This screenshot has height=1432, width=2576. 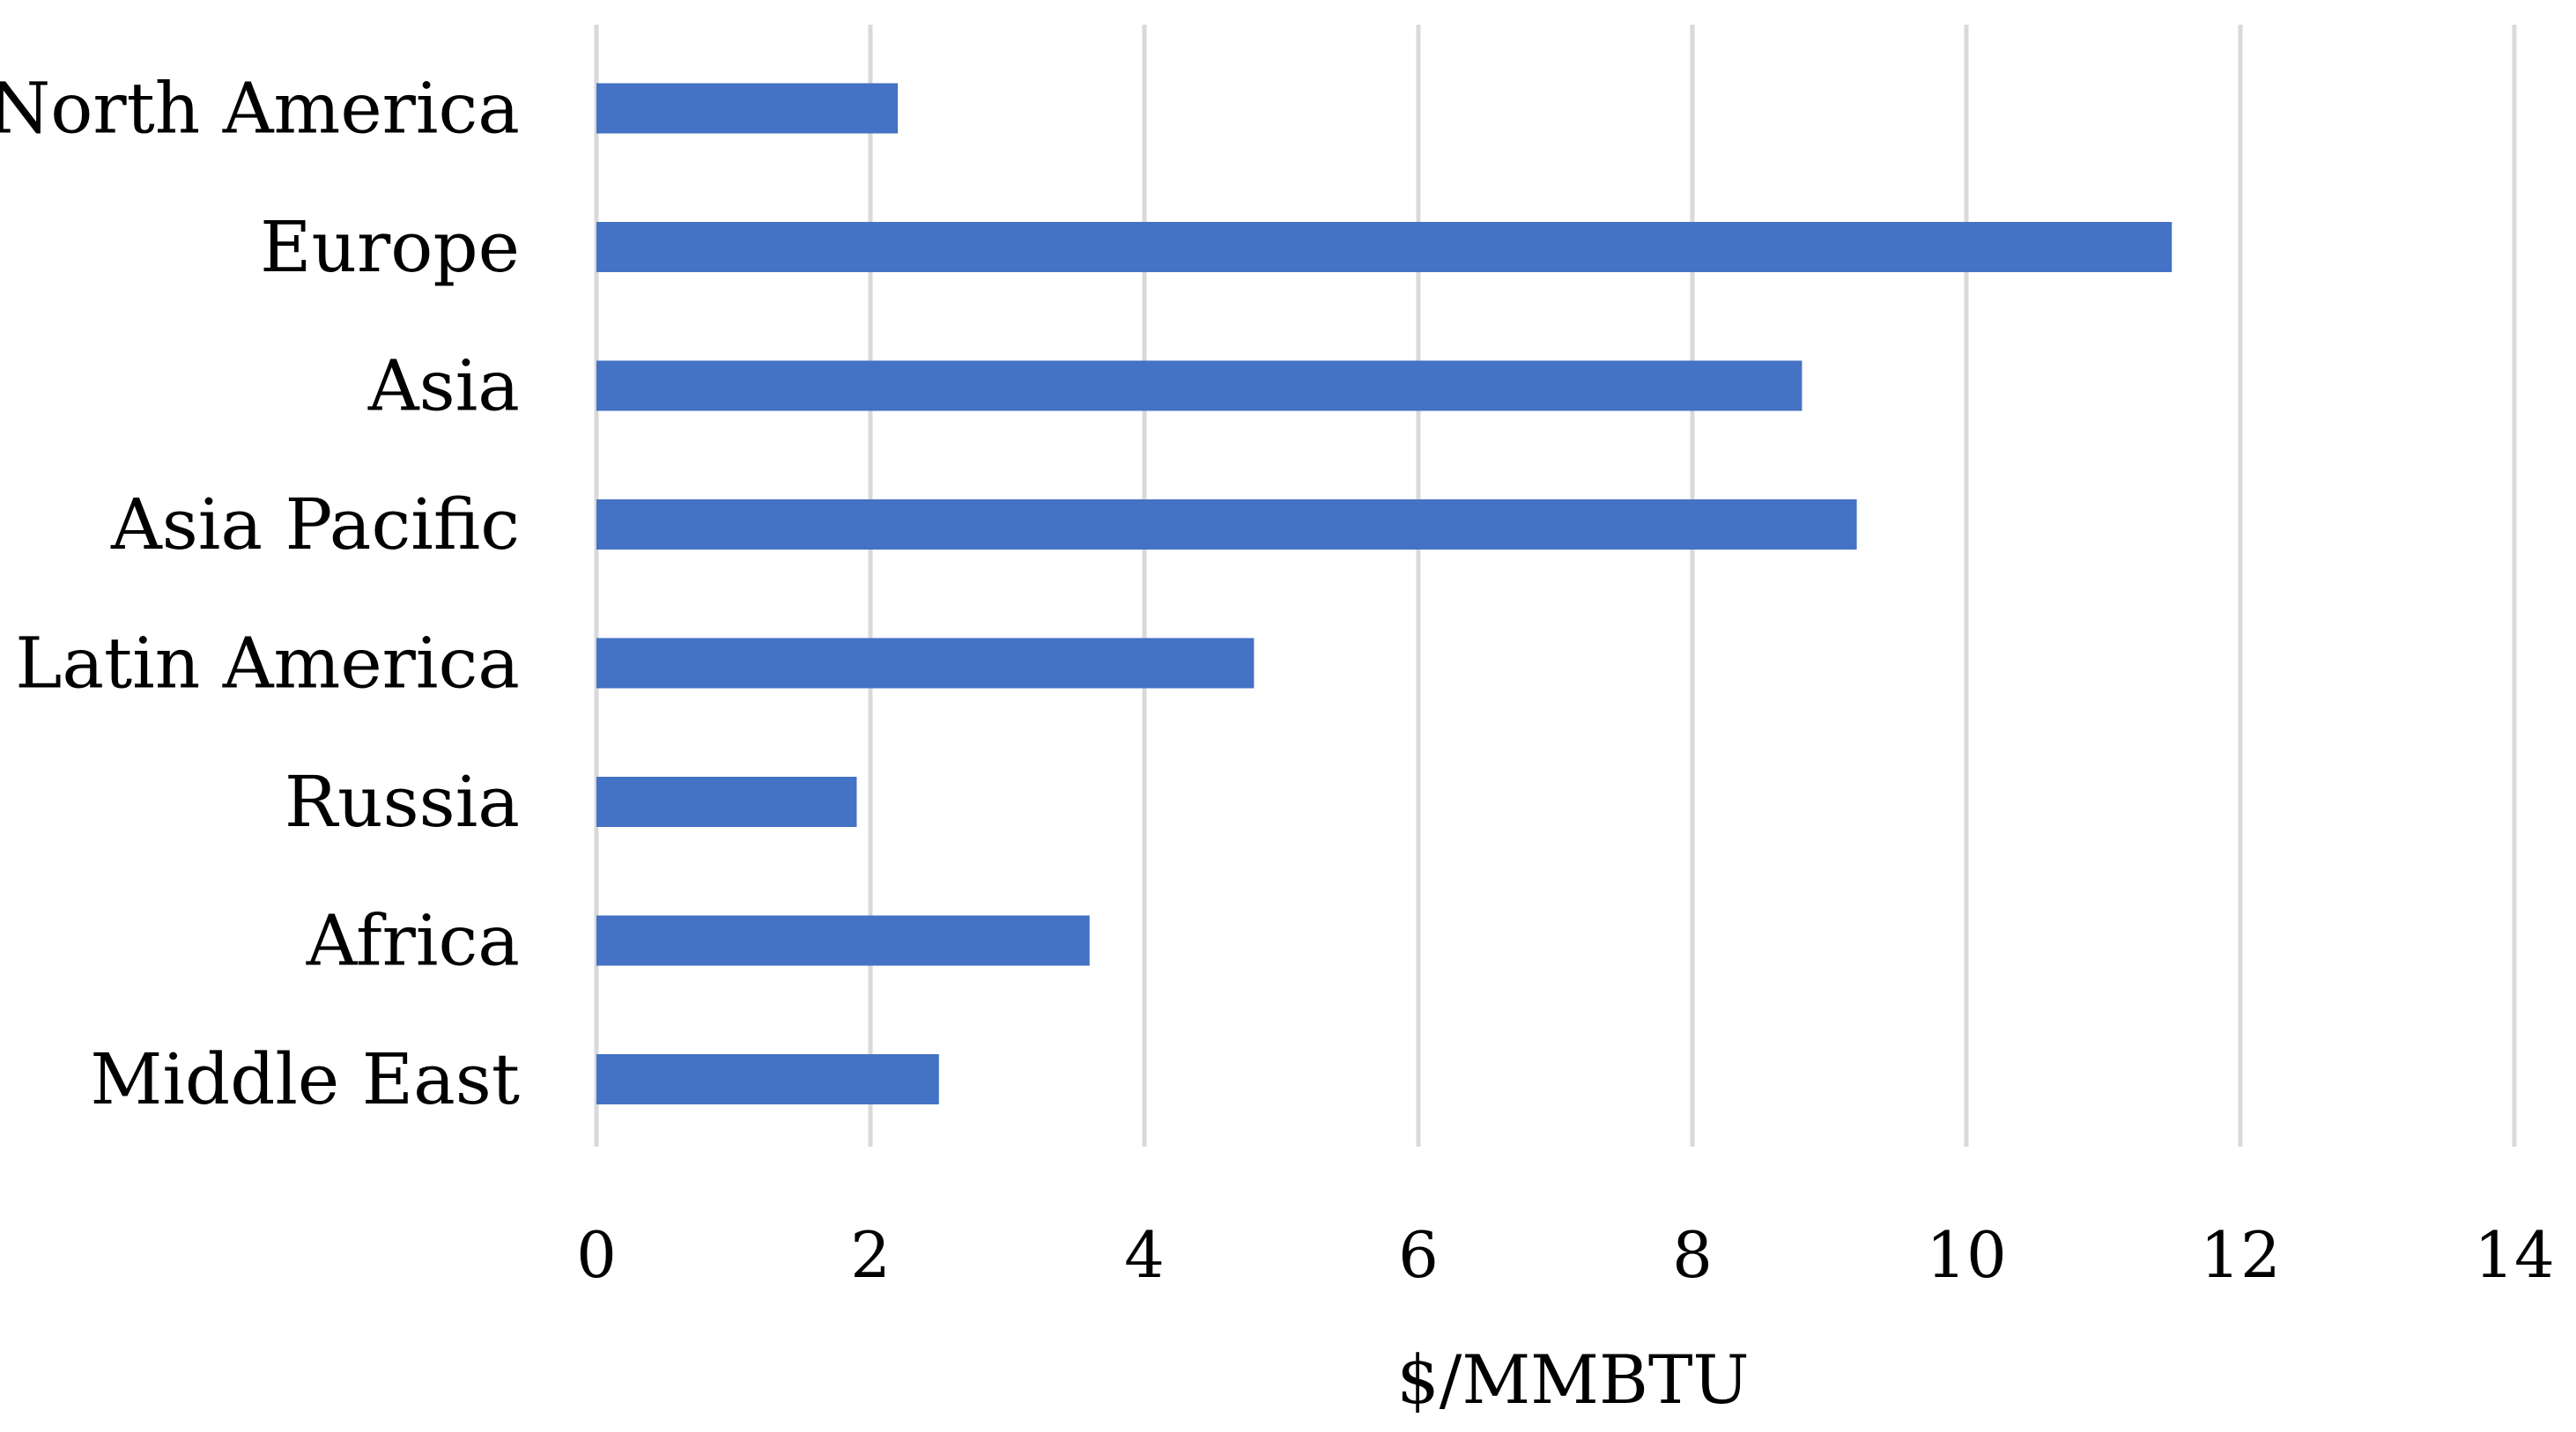 What do you see at coordinates (413, 941) in the screenshot?
I see `category-label: Africa` at bounding box center [413, 941].